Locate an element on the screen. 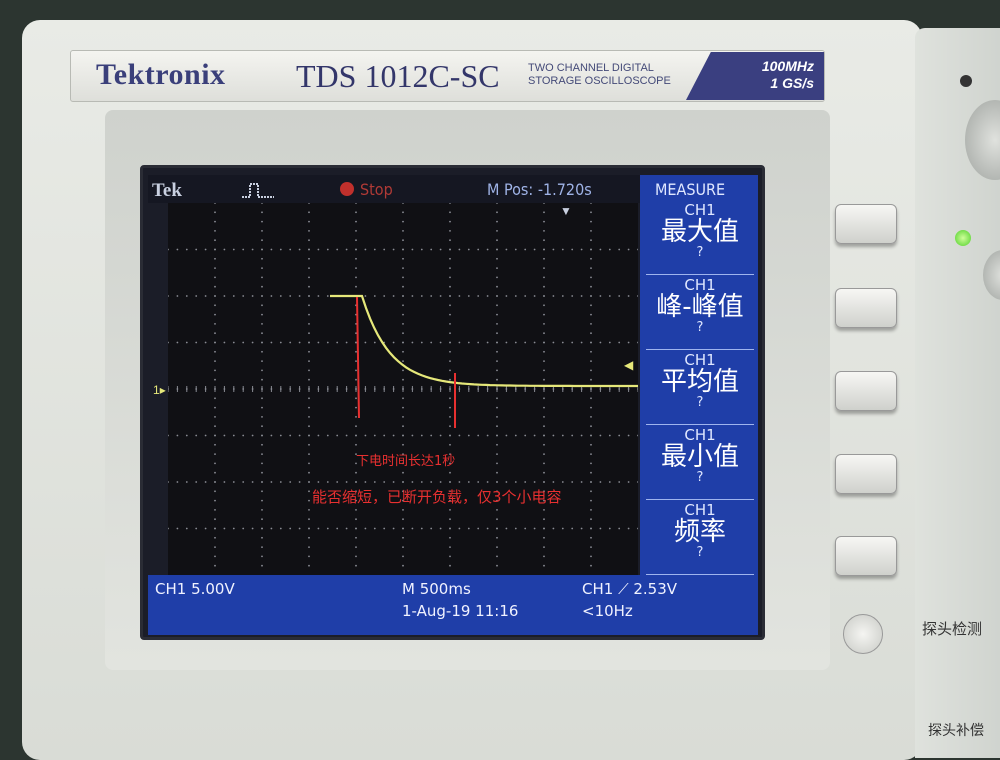 The height and width of the screenshot is (760, 1000). trigger-position-marker-icon: ▼ is located at coordinates (566, 211).